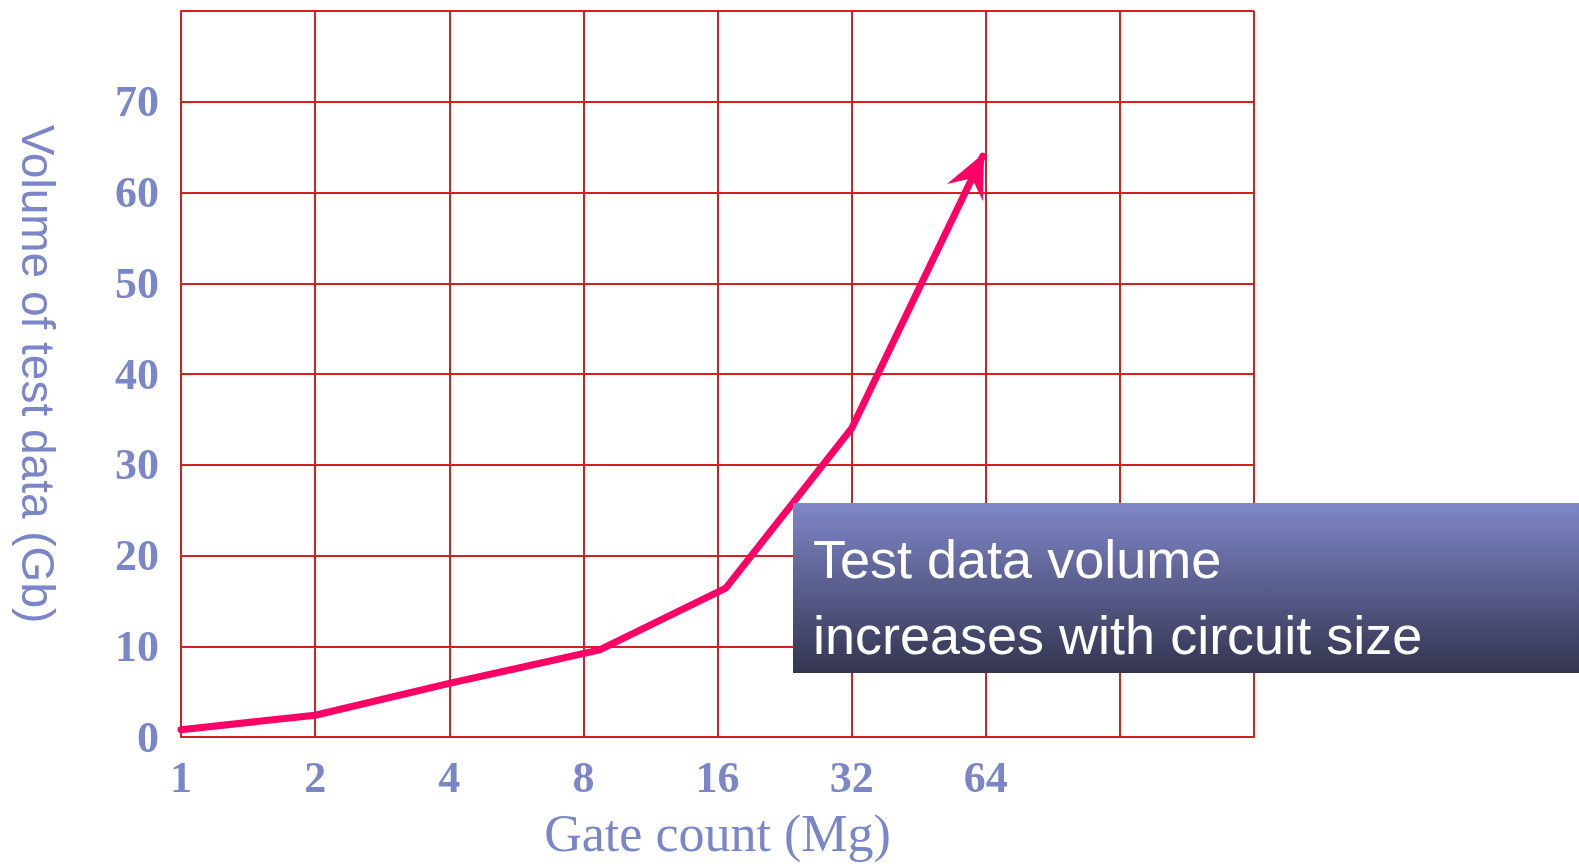 This screenshot has height=864, width=1579. Describe the element at coordinates (38, 374) in the screenshot. I see `y-axis-title: Volume of test data (Gb)` at that location.